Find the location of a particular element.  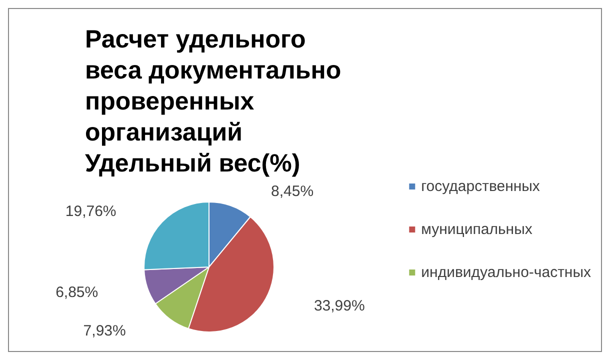

legend-label: муниципальных is located at coordinates (477, 229).